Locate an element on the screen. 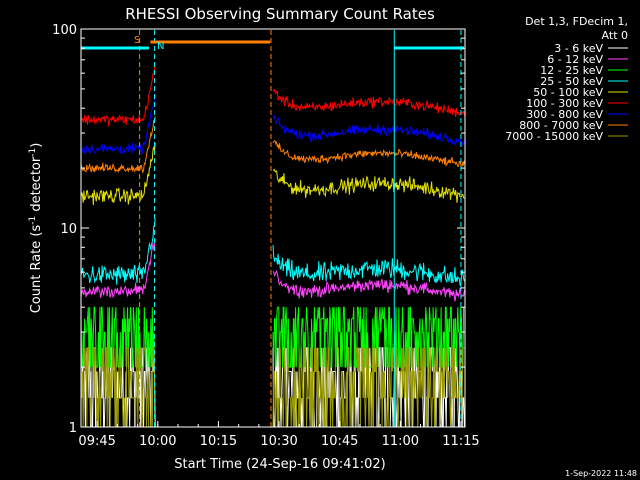  legend-label-1: 6 - 12 keV is located at coordinates (575, 59).